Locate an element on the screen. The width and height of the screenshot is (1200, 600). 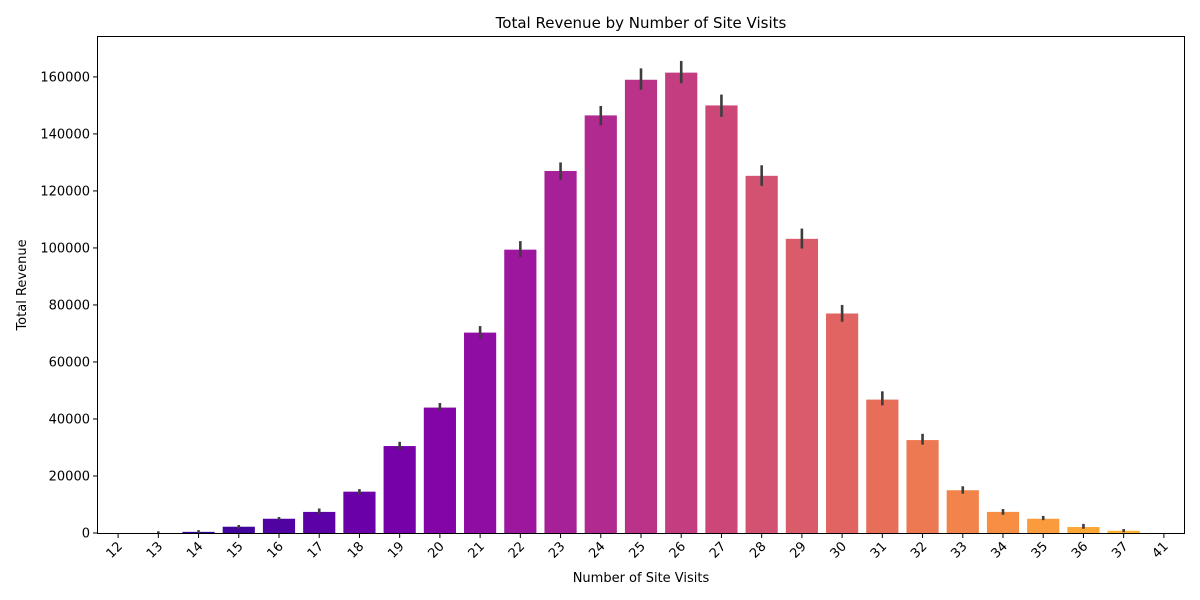
x-tick-label: 16 is located at coordinates (276, 550).